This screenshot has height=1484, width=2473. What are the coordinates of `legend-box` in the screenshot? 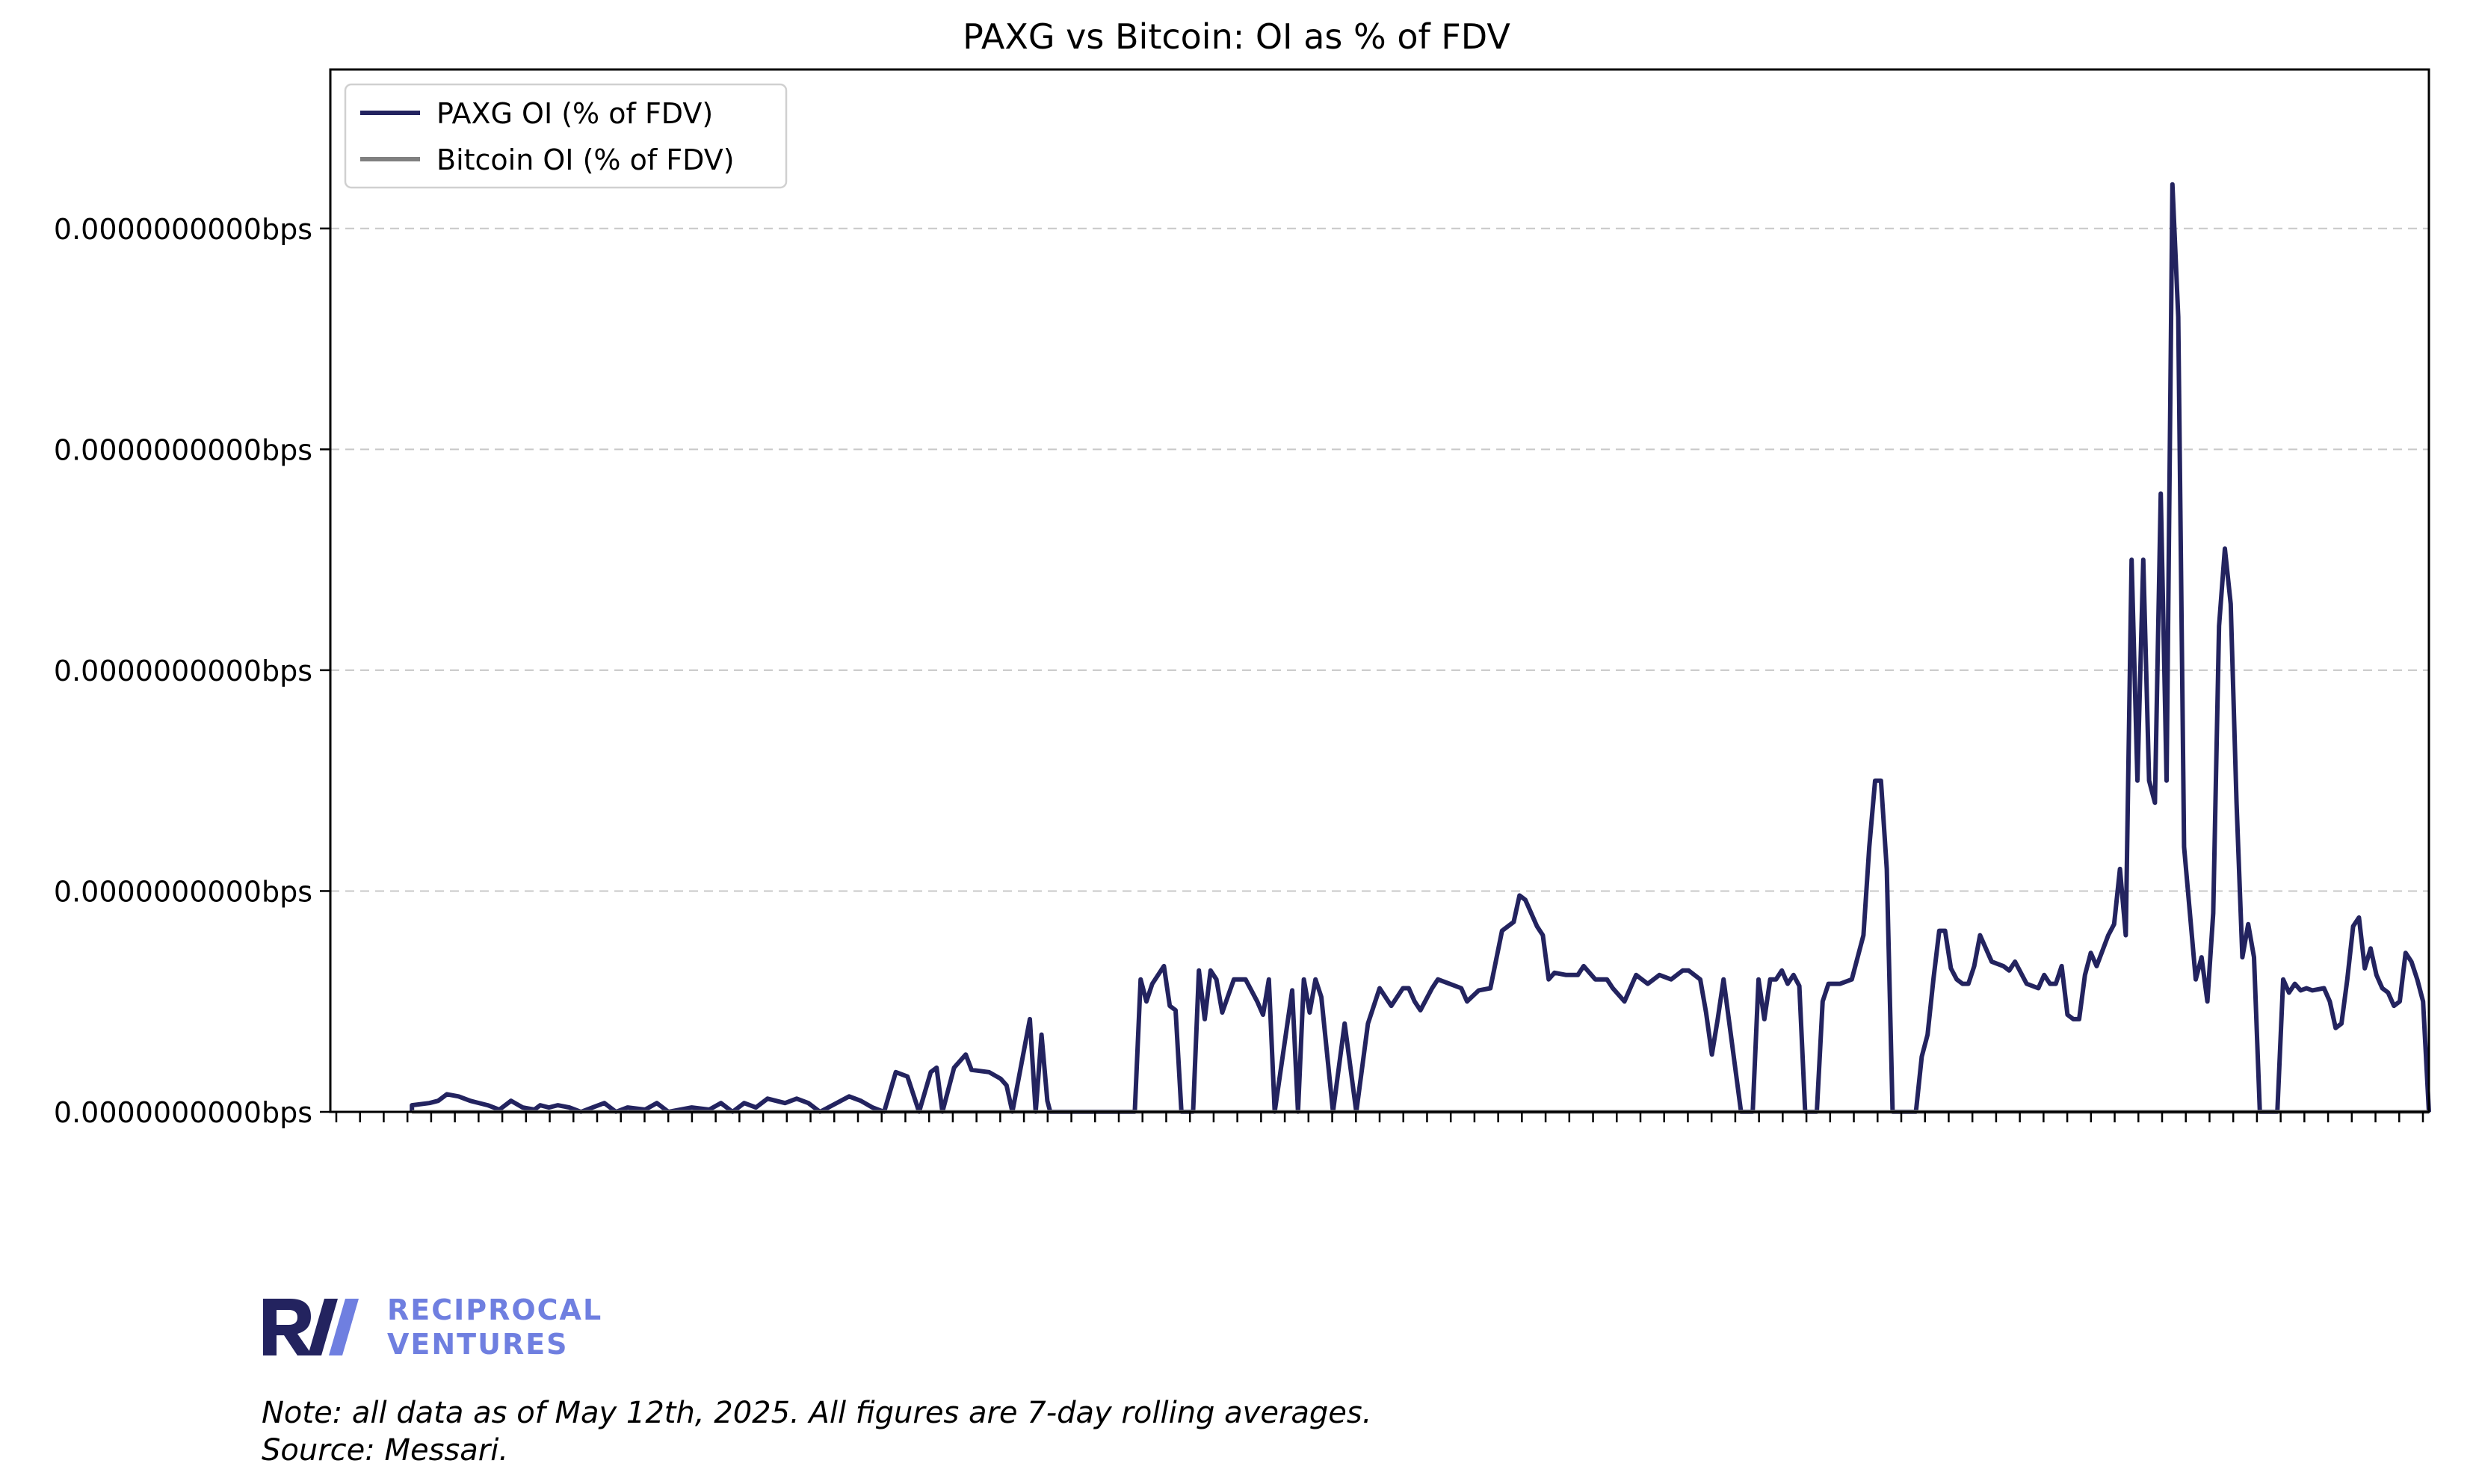 It's located at (566, 136).